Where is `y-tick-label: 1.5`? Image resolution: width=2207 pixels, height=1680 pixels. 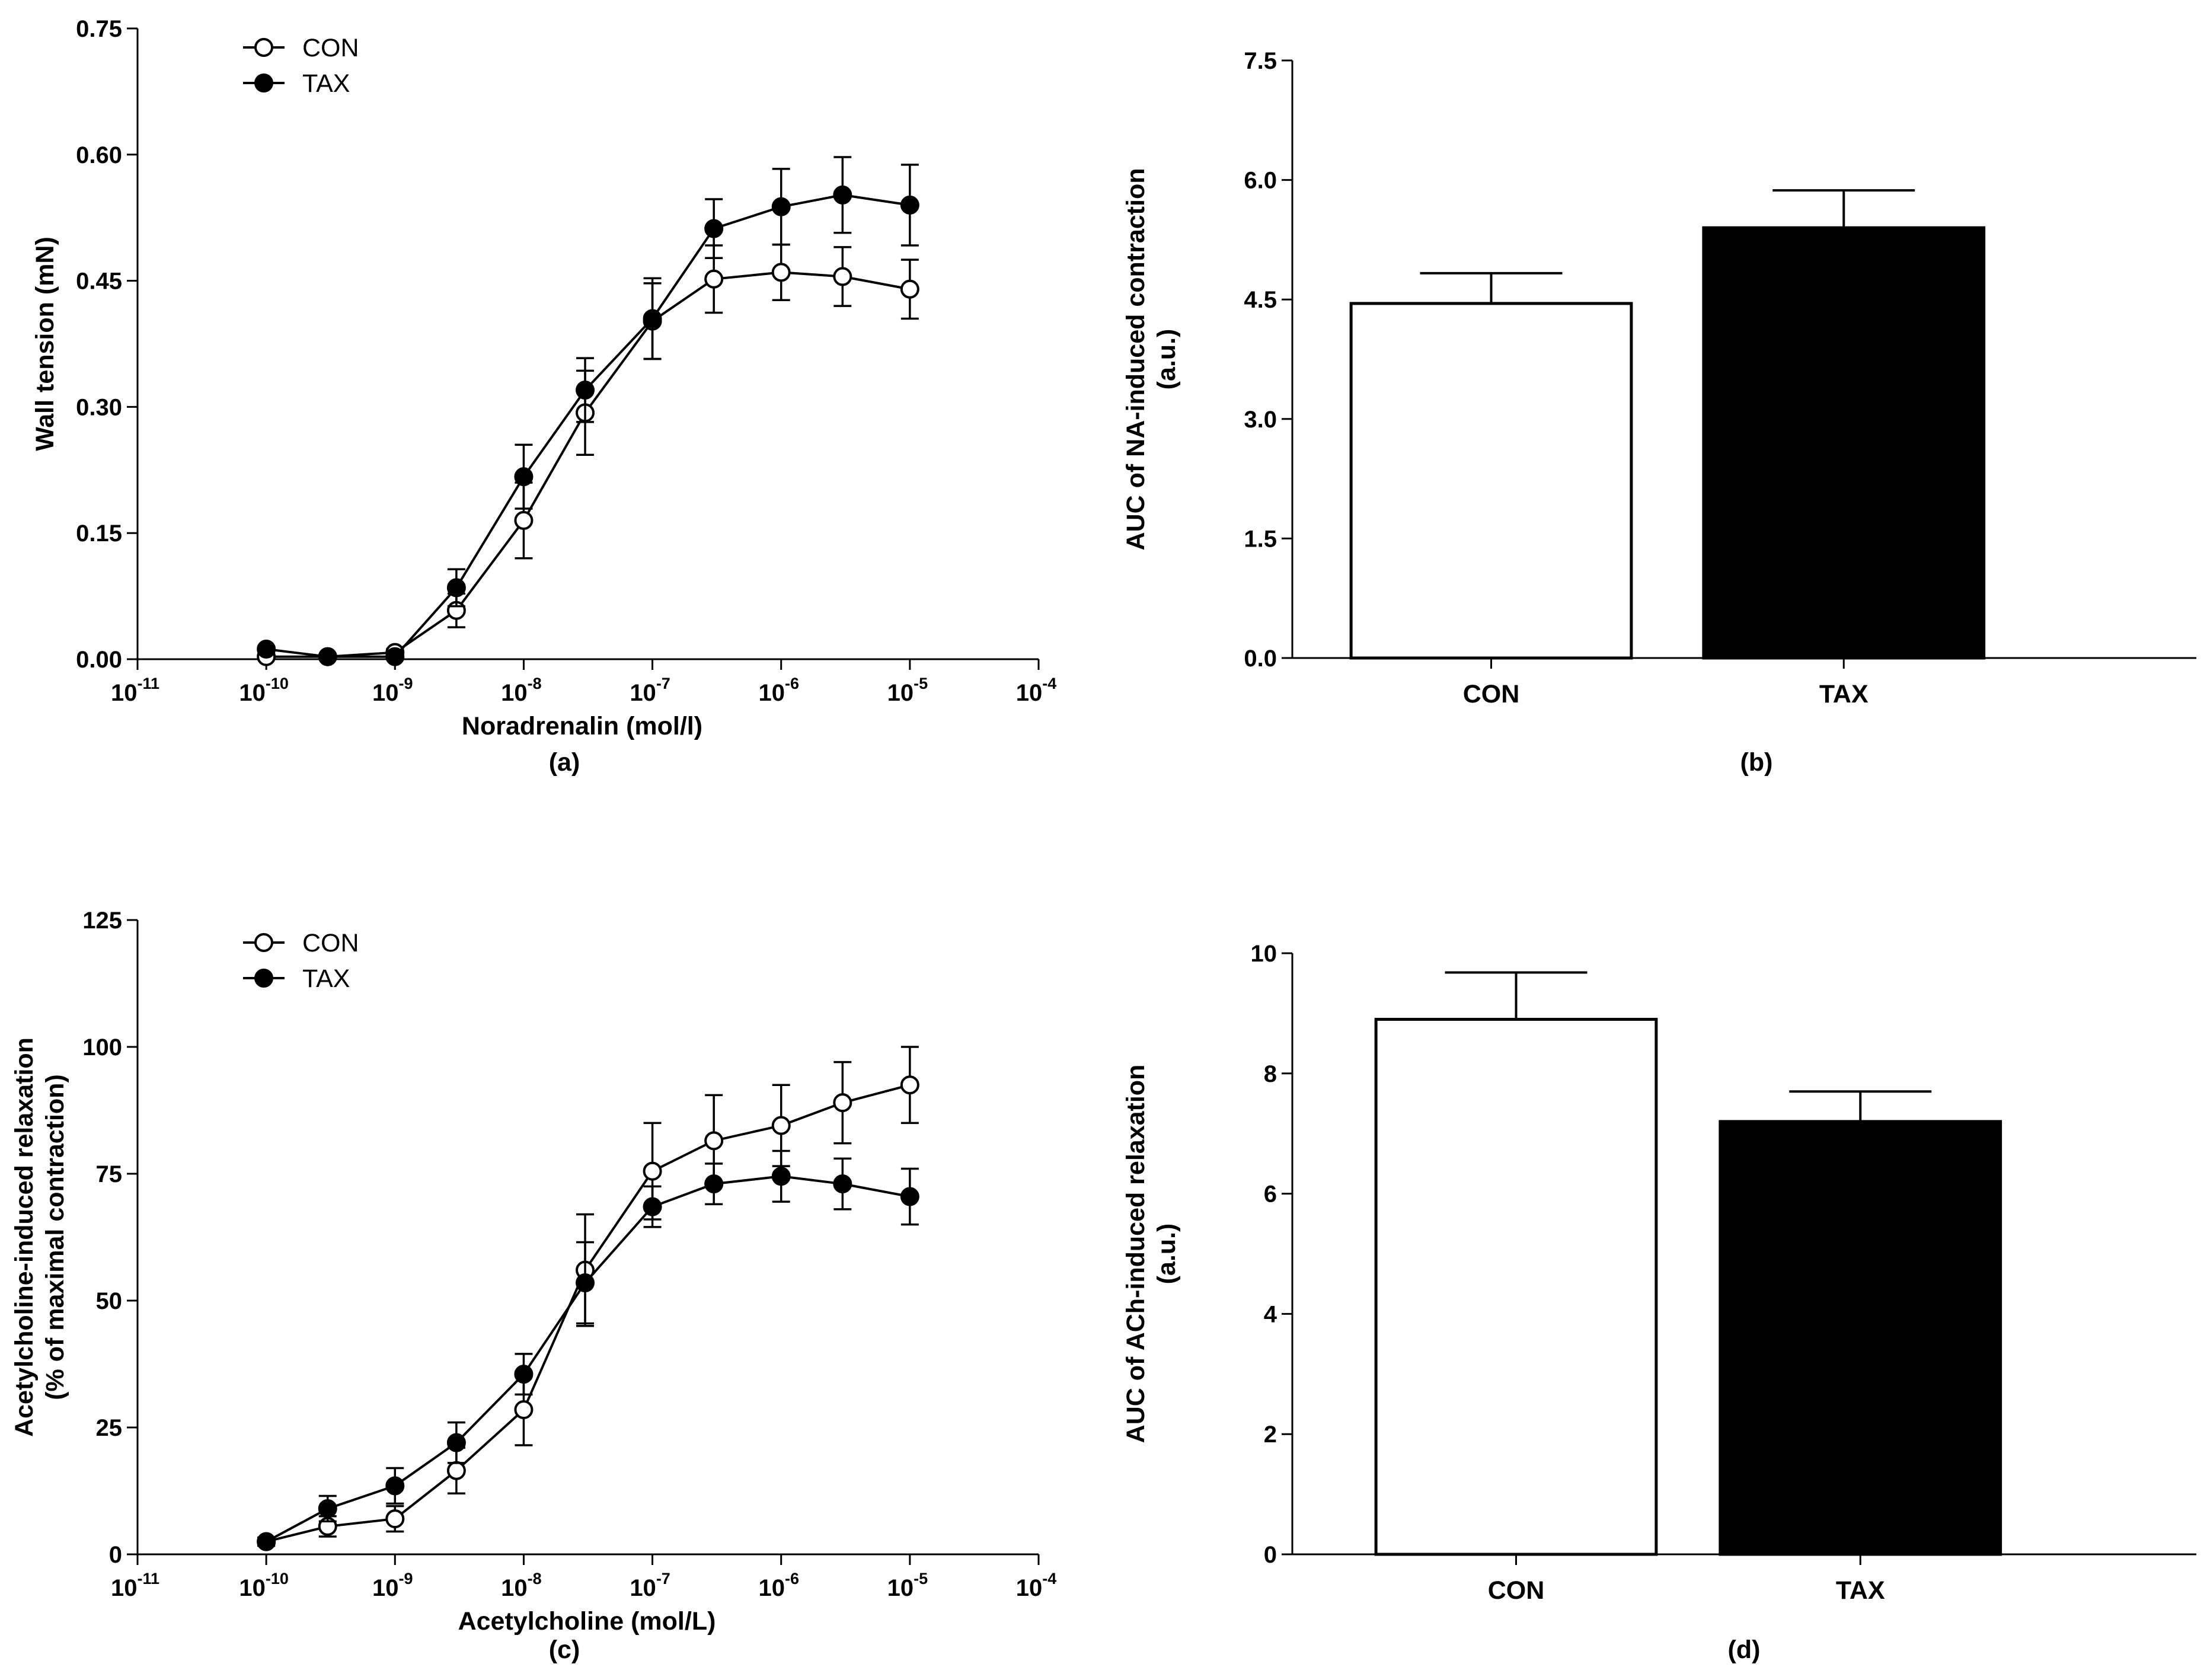 y-tick-label: 1.5 is located at coordinates (1260, 539).